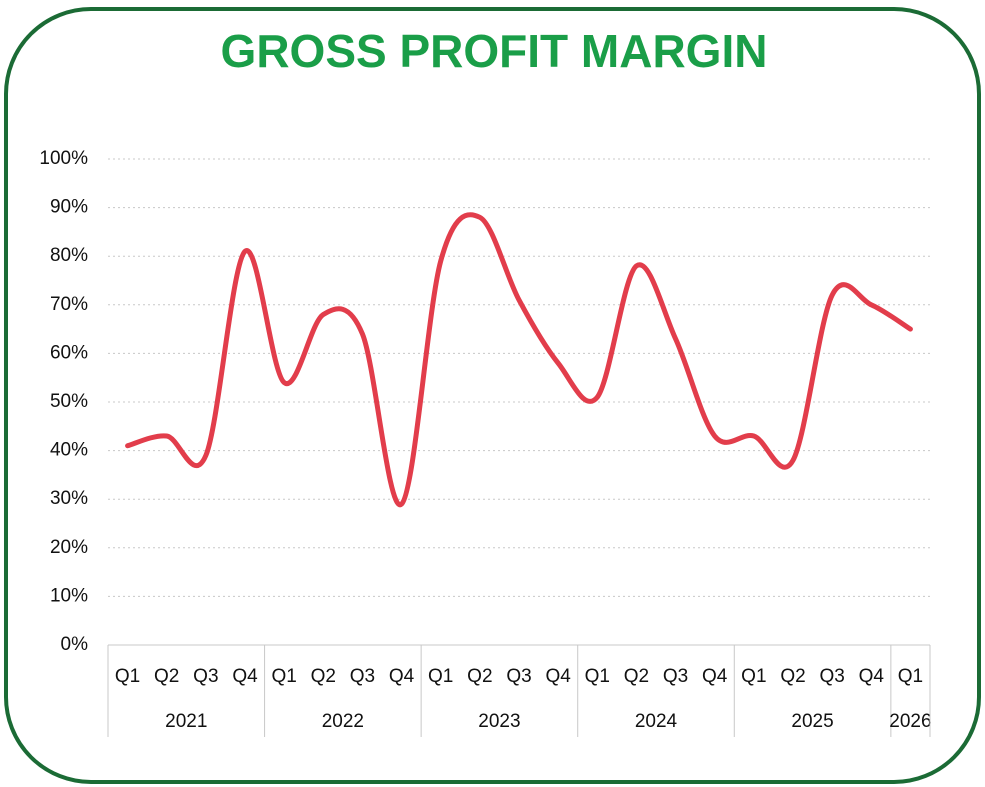 This screenshot has height=787, width=985. I want to click on y-tick-label: 0%, so click(75, 644).